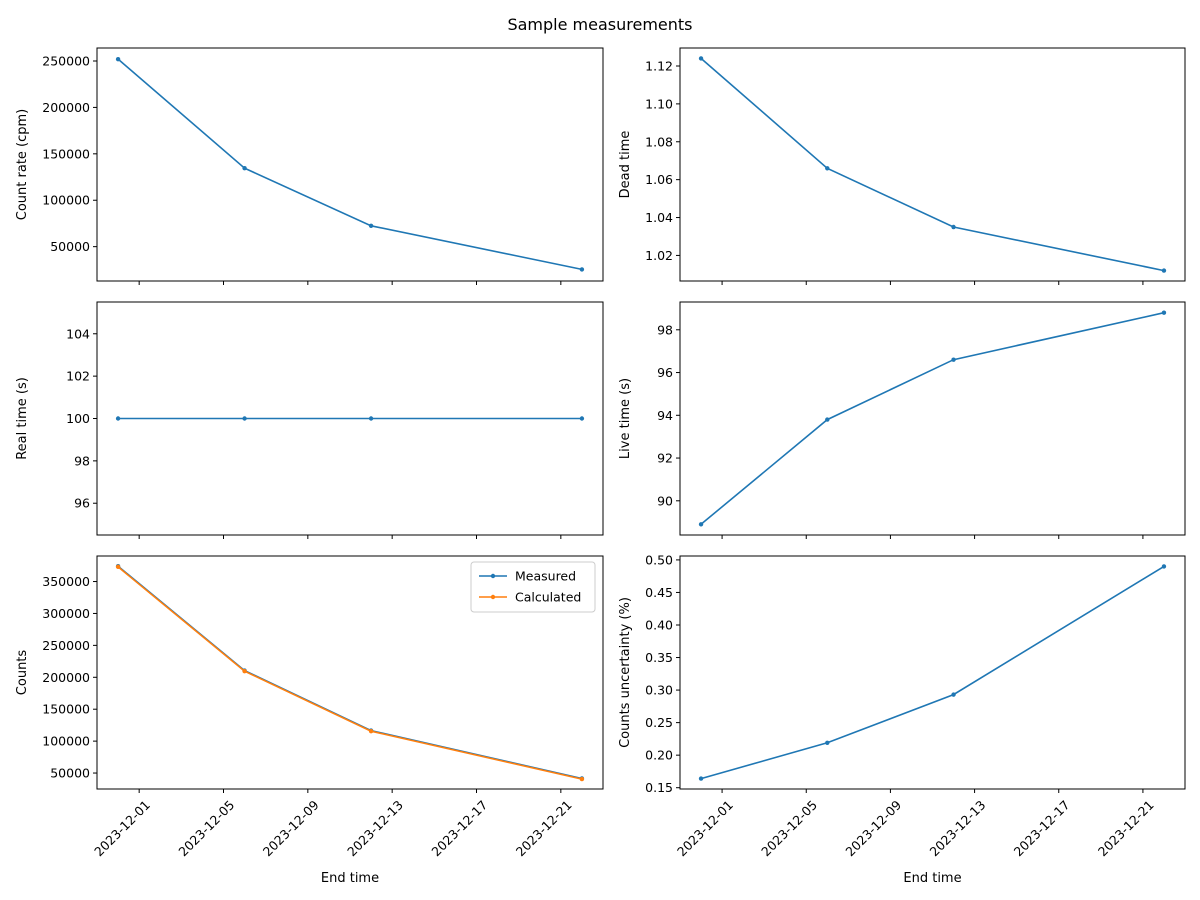  I want to click on y-tick-label: 0.40, so click(659, 624).